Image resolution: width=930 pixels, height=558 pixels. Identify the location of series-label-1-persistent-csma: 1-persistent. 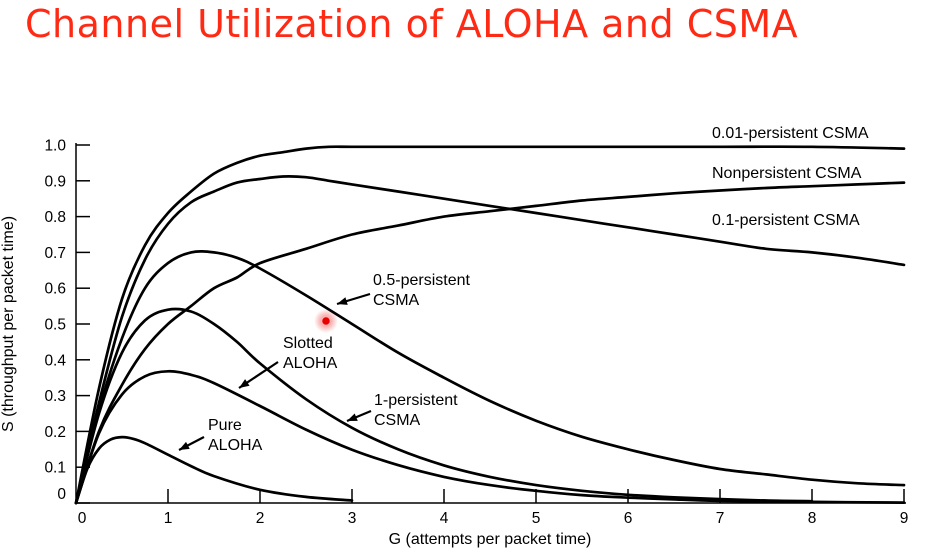
(416, 400).